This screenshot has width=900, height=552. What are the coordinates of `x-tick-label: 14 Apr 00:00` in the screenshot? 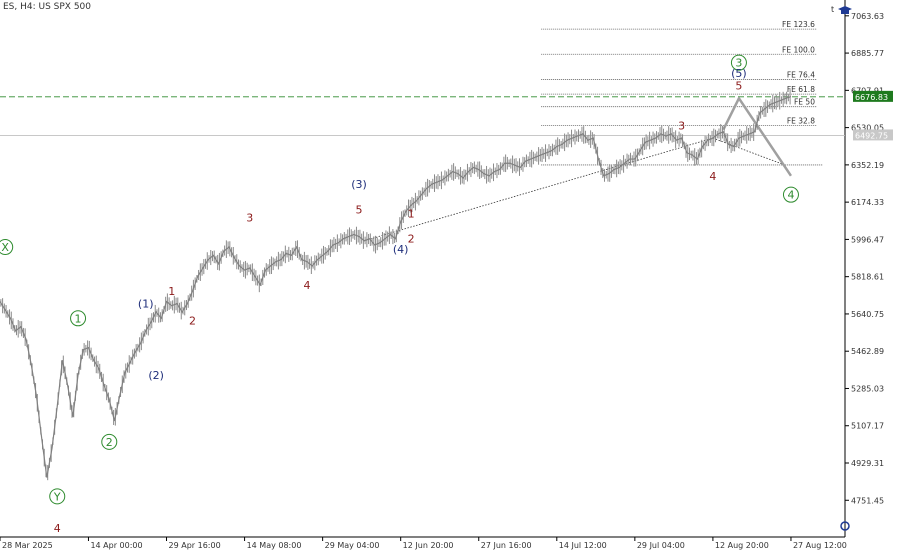 It's located at (116, 545).